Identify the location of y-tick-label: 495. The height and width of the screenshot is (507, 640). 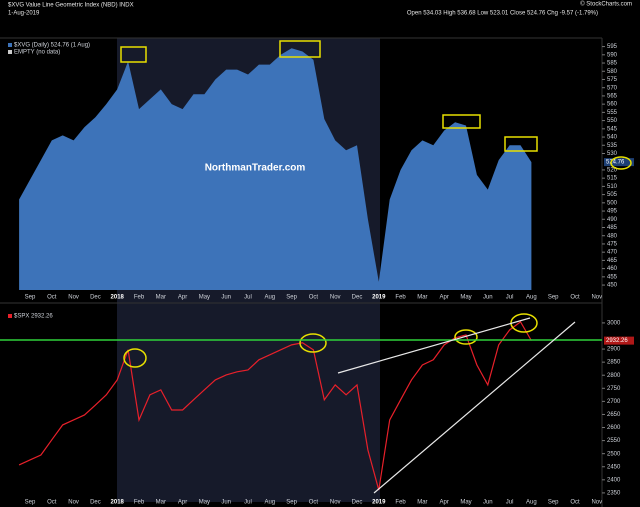
(612, 212).